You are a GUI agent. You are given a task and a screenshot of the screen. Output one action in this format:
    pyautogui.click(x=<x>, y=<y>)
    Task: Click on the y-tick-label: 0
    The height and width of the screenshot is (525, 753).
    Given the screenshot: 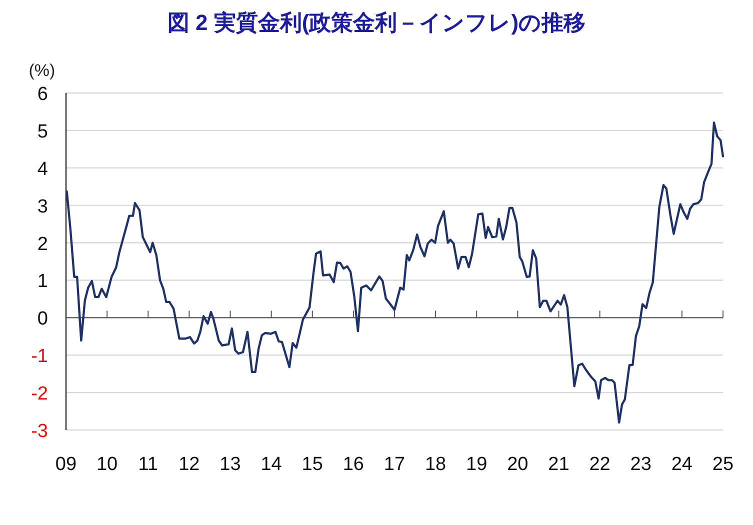 What is the action you would take?
    pyautogui.click(x=42, y=319)
    